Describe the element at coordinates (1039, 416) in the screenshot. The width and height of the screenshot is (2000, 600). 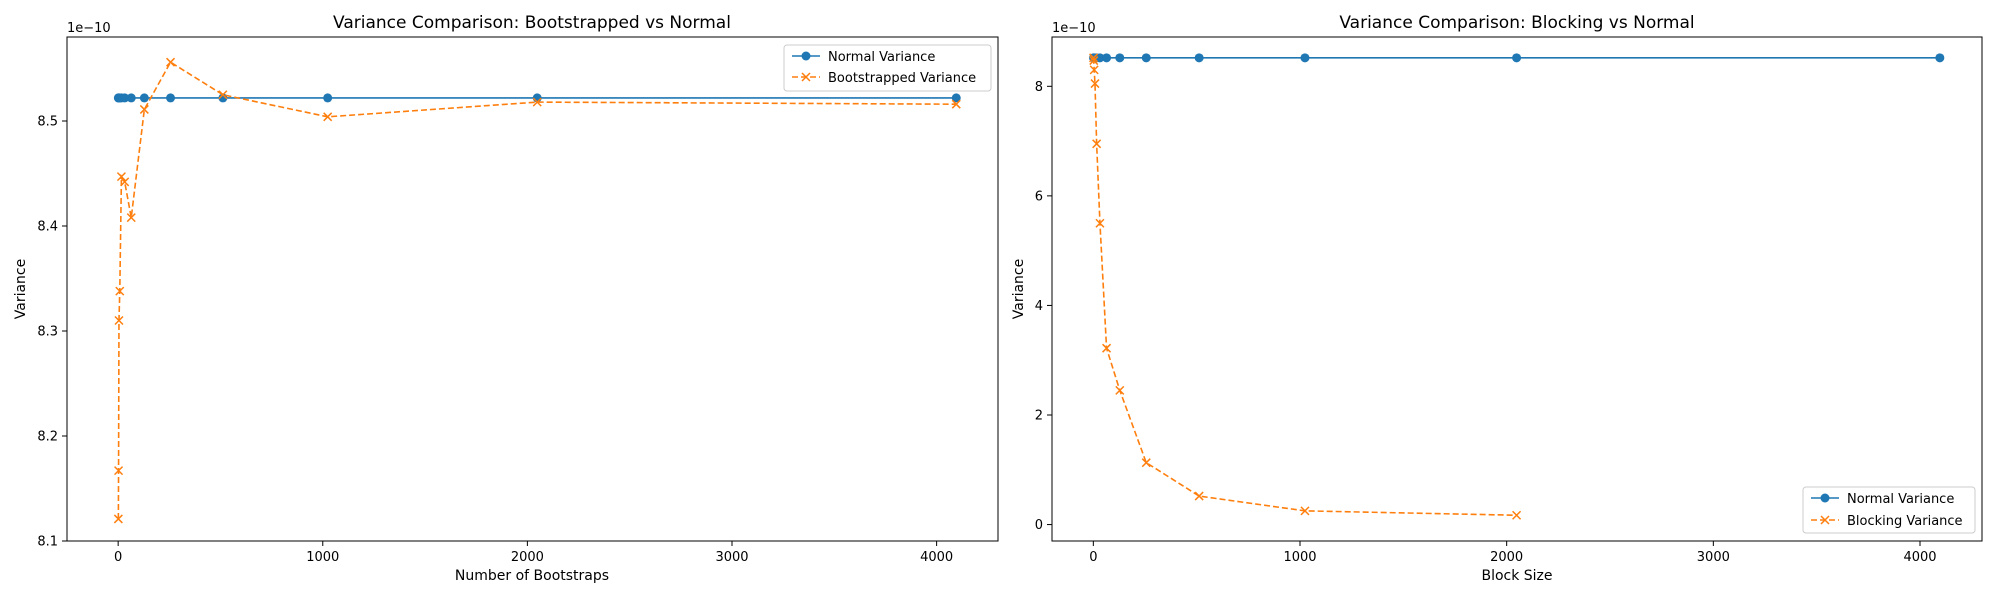
I see `chart-2-y-tick-label-1: 2` at that location.